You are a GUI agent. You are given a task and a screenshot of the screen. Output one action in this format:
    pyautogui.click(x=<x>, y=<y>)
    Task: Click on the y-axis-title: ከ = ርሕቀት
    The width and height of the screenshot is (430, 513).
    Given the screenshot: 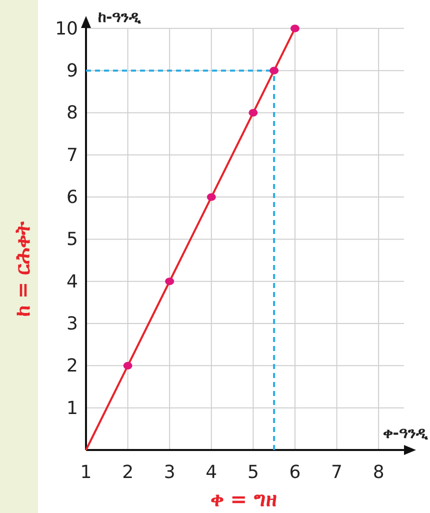 What is the action you would take?
    pyautogui.click(x=22, y=268)
    